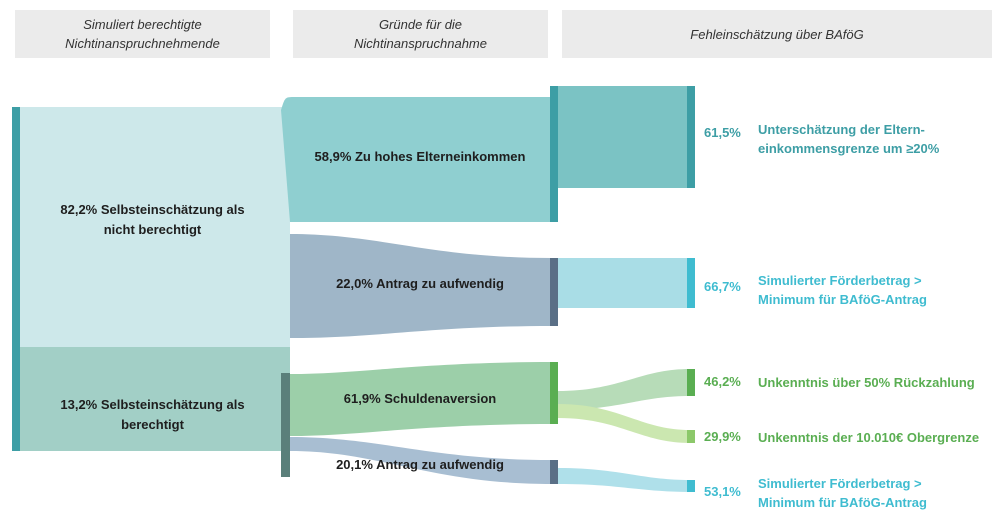  I want to click on outcome-5-percent: 53,1%, so click(722, 491).